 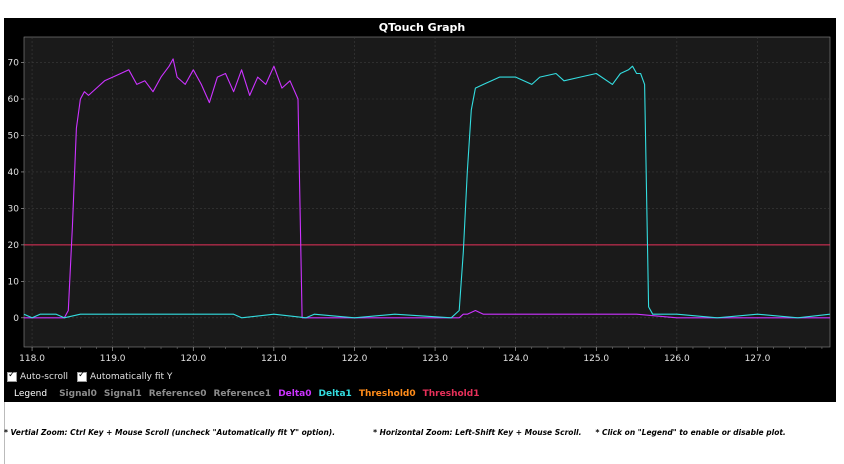 What do you see at coordinates (677, 359) in the screenshot?
I see `x-tick-label: 126.0` at bounding box center [677, 359].